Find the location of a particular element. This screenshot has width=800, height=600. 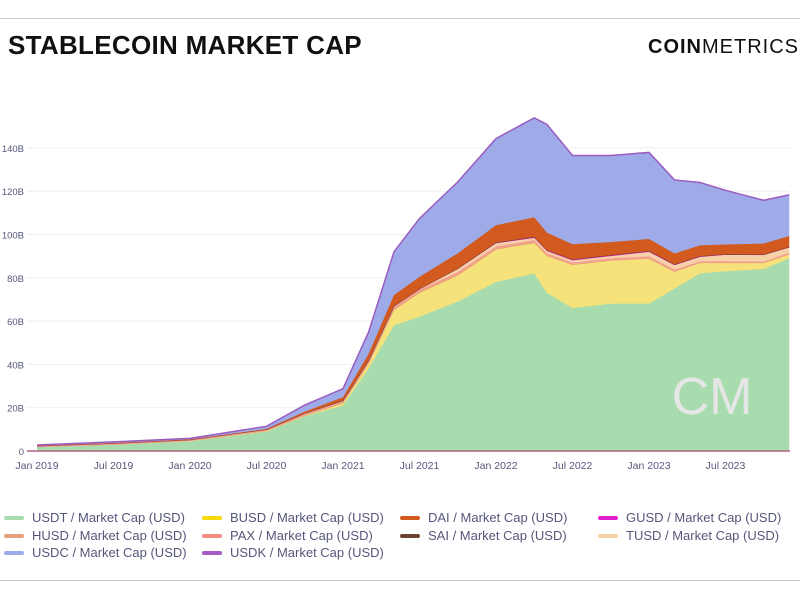

legend-item-usdk: USDK / Market Cap (USD) is located at coordinates (293, 552).